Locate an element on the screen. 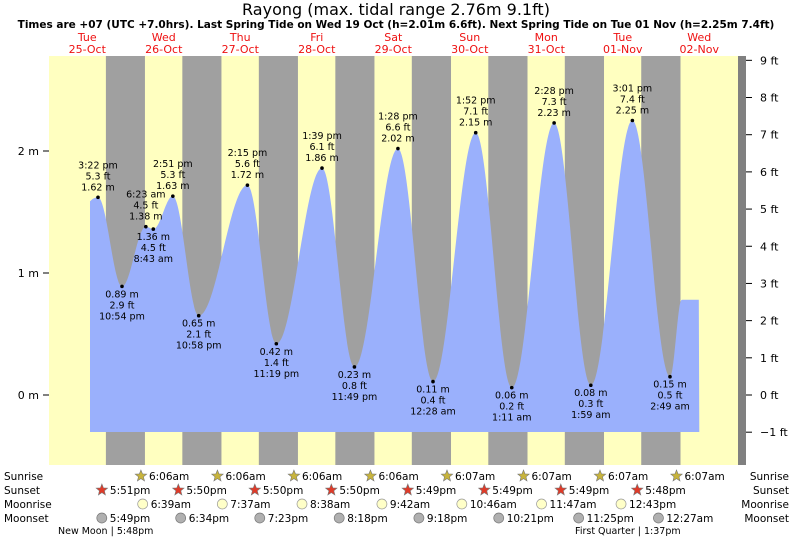  low-tide-label: 8:43 am is located at coordinates (153, 259).